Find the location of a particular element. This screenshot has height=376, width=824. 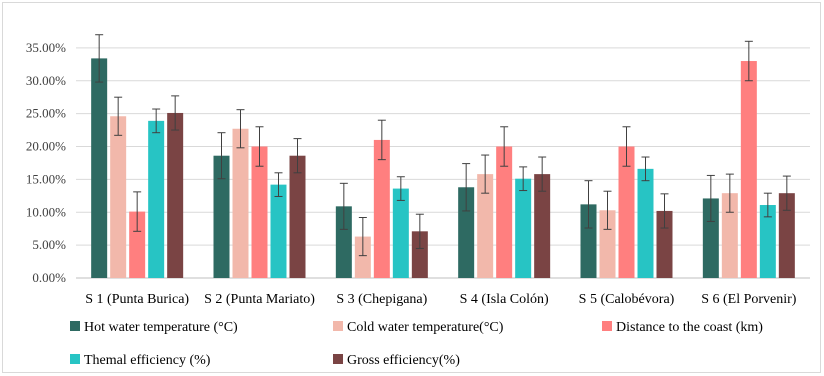

legend-label: Hot water temperature (°C) is located at coordinates (161, 327).